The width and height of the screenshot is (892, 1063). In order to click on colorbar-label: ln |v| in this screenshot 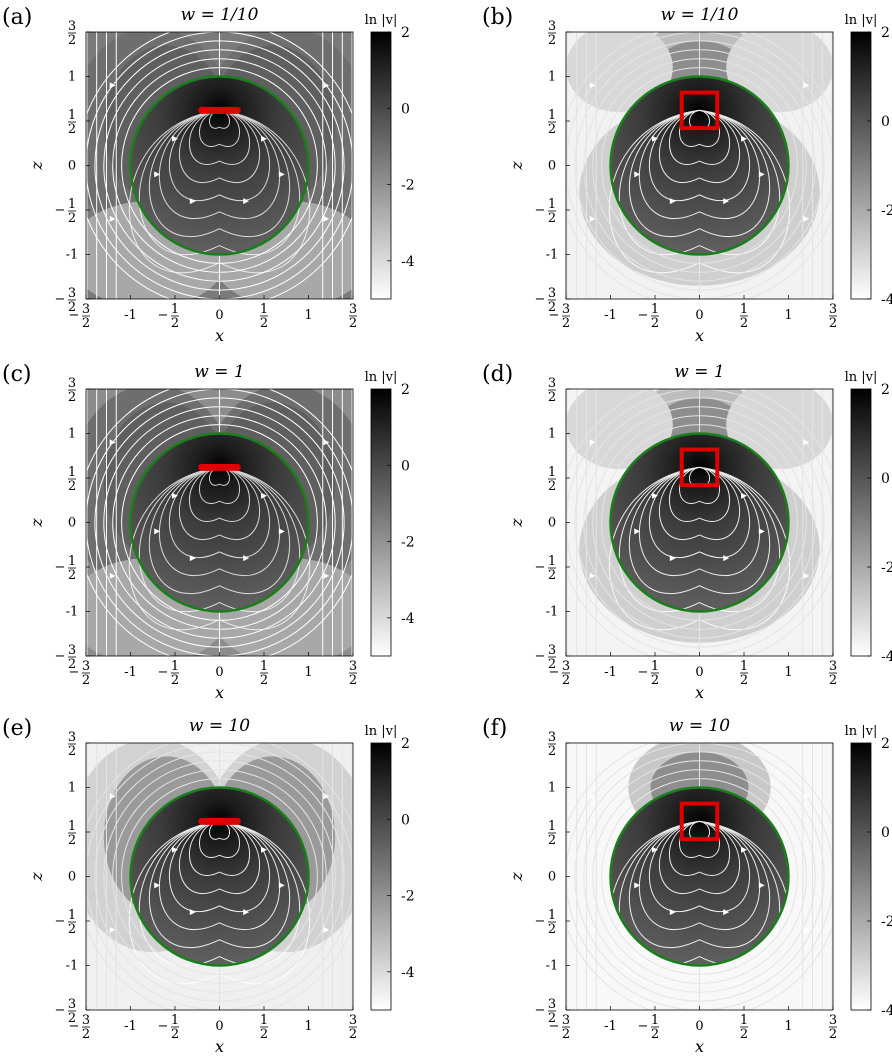, I will do `click(381, 731)`.